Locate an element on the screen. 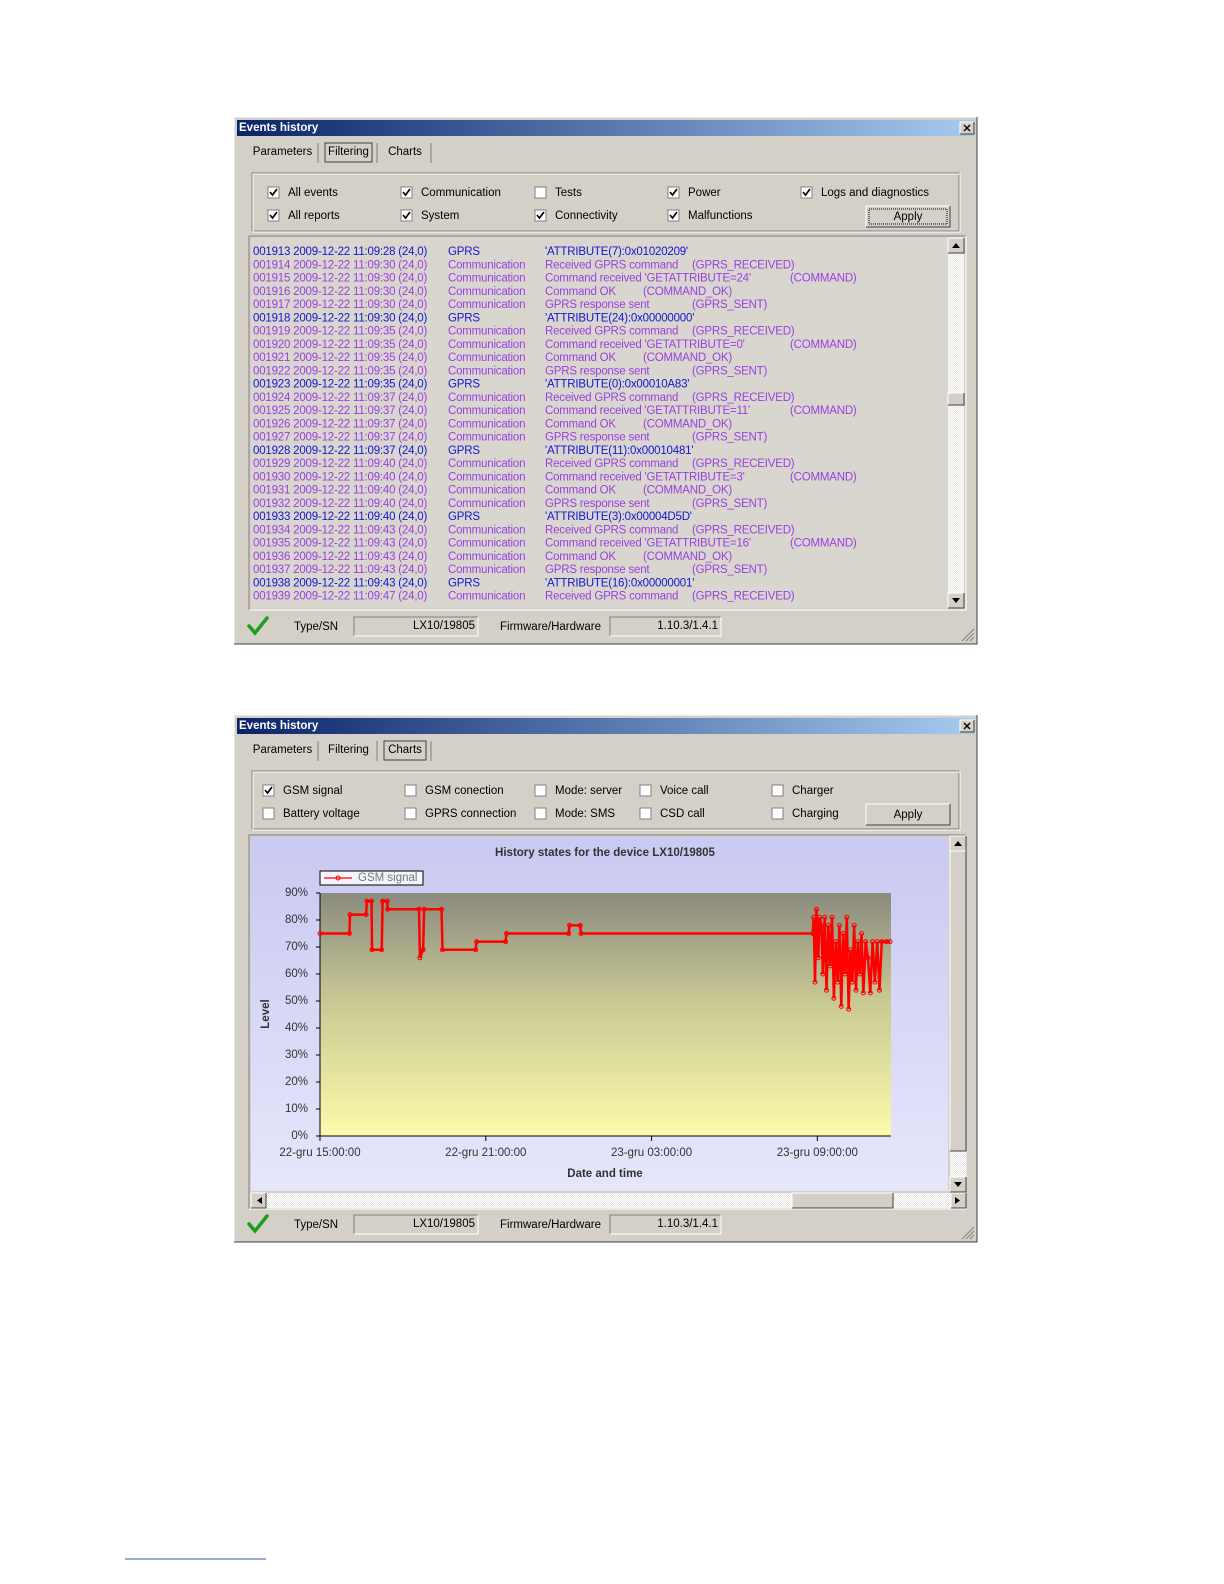 This screenshot has height=1584, width=1224. scrollbar-track is located at coordinates (956, 423).